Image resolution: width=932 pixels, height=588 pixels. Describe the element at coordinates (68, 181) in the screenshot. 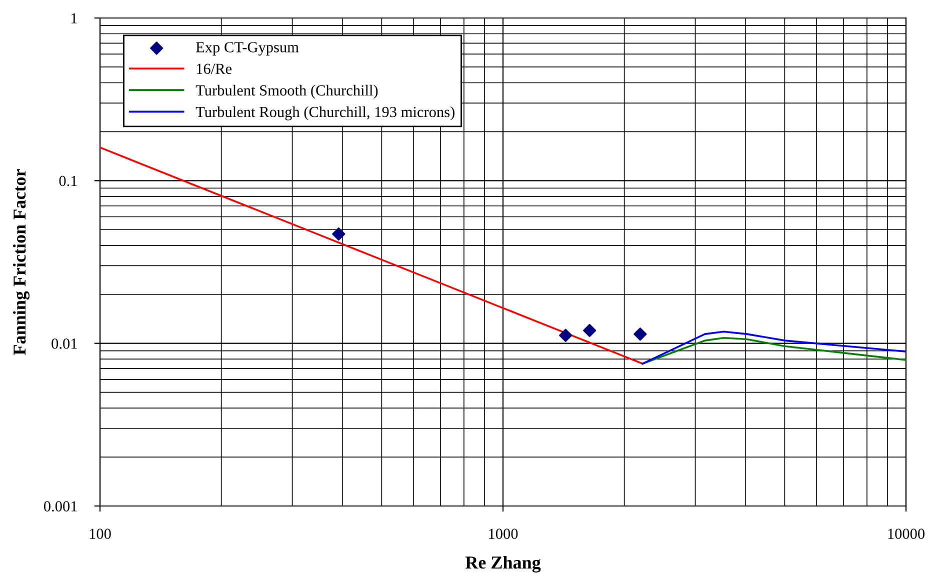

I see `y-tick-label: 0.1` at that location.